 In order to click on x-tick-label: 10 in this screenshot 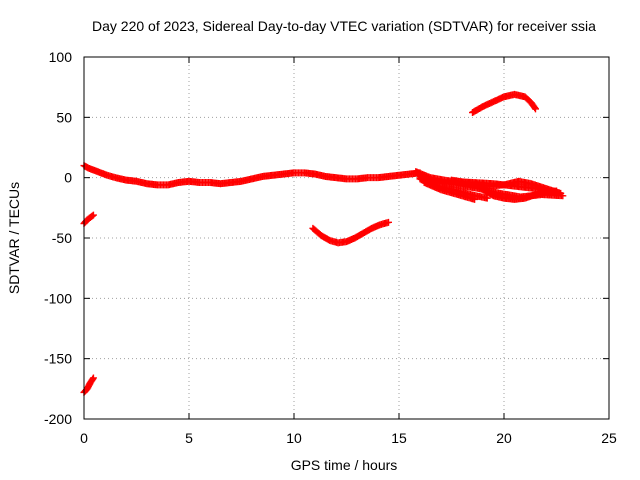, I will do `click(294, 438)`.